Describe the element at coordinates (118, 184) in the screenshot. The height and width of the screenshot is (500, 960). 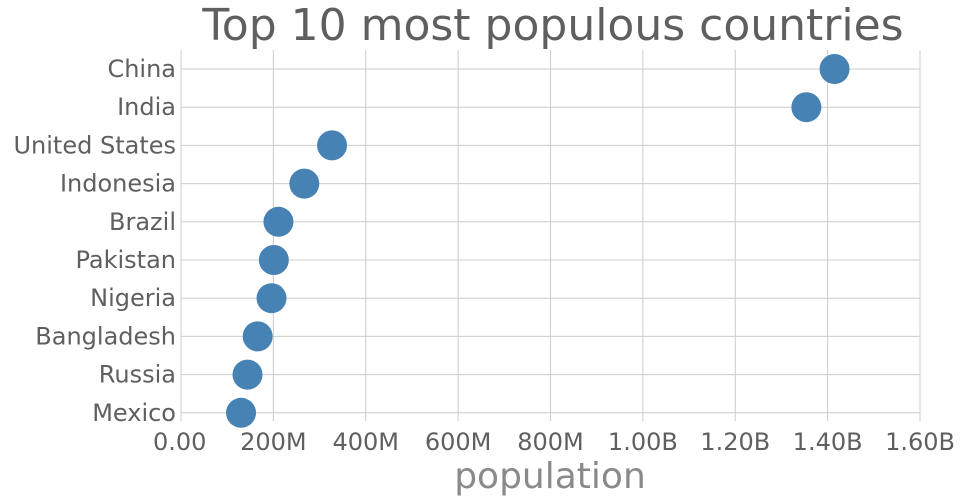
I see `category-label: Indonesia` at that location.